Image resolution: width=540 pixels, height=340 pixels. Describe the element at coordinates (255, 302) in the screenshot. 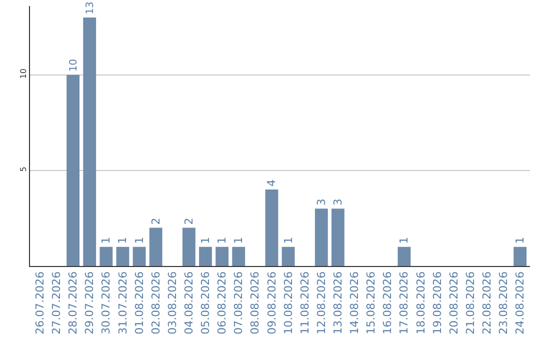

I see `x-tick-label: 08.08.2026` at that location.